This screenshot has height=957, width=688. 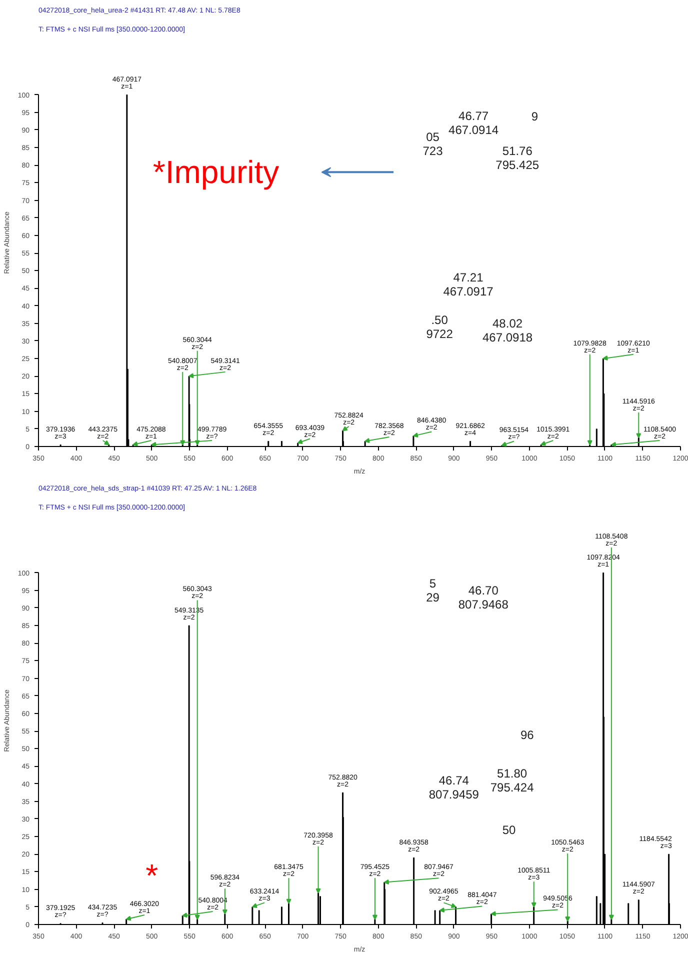 I want to click on annotation: 50, so click(x=509, y=830).